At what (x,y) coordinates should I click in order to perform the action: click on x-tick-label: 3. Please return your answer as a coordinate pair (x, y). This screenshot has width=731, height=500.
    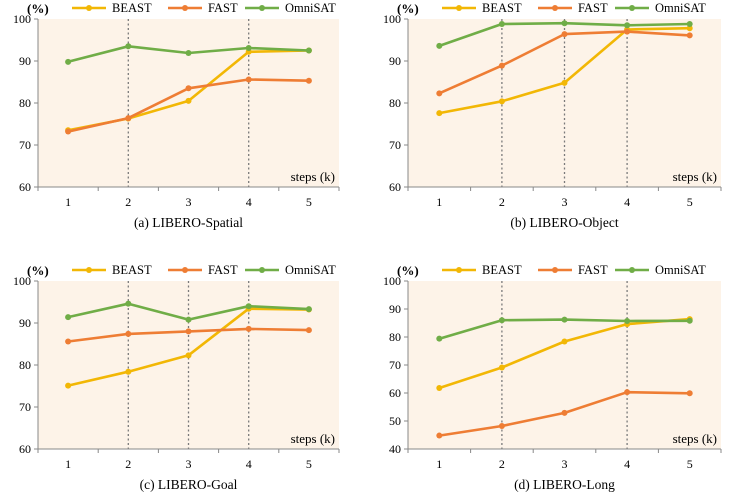
    Looking at the image, I should click on (189, 464).